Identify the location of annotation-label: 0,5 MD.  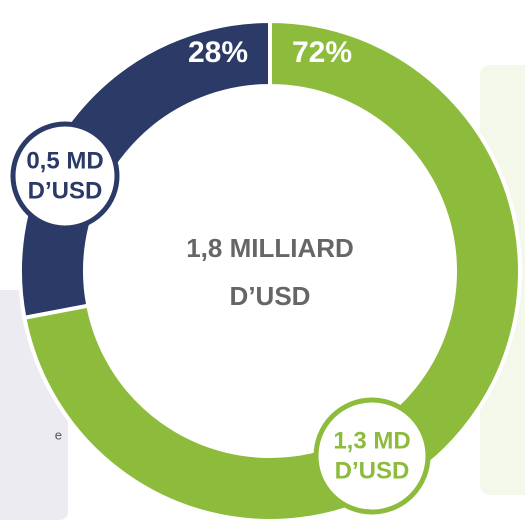
(64, 160).